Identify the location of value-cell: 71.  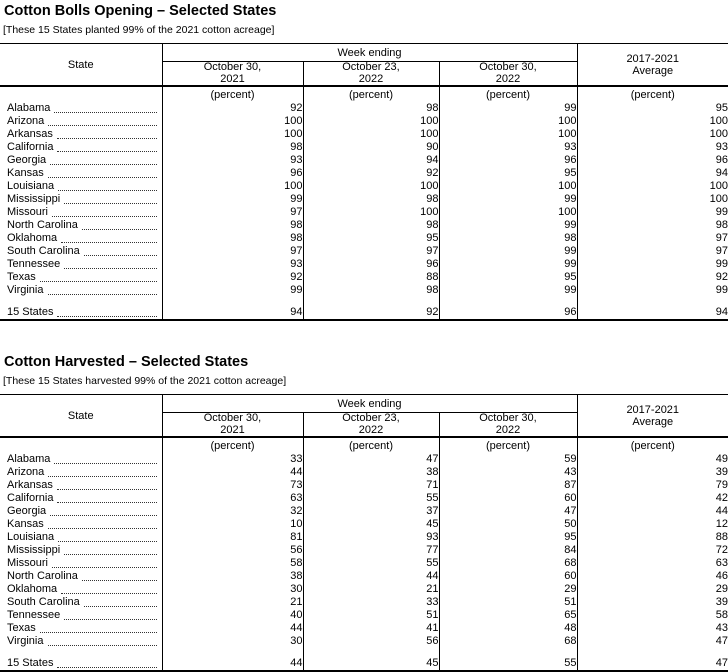
(370, 485).